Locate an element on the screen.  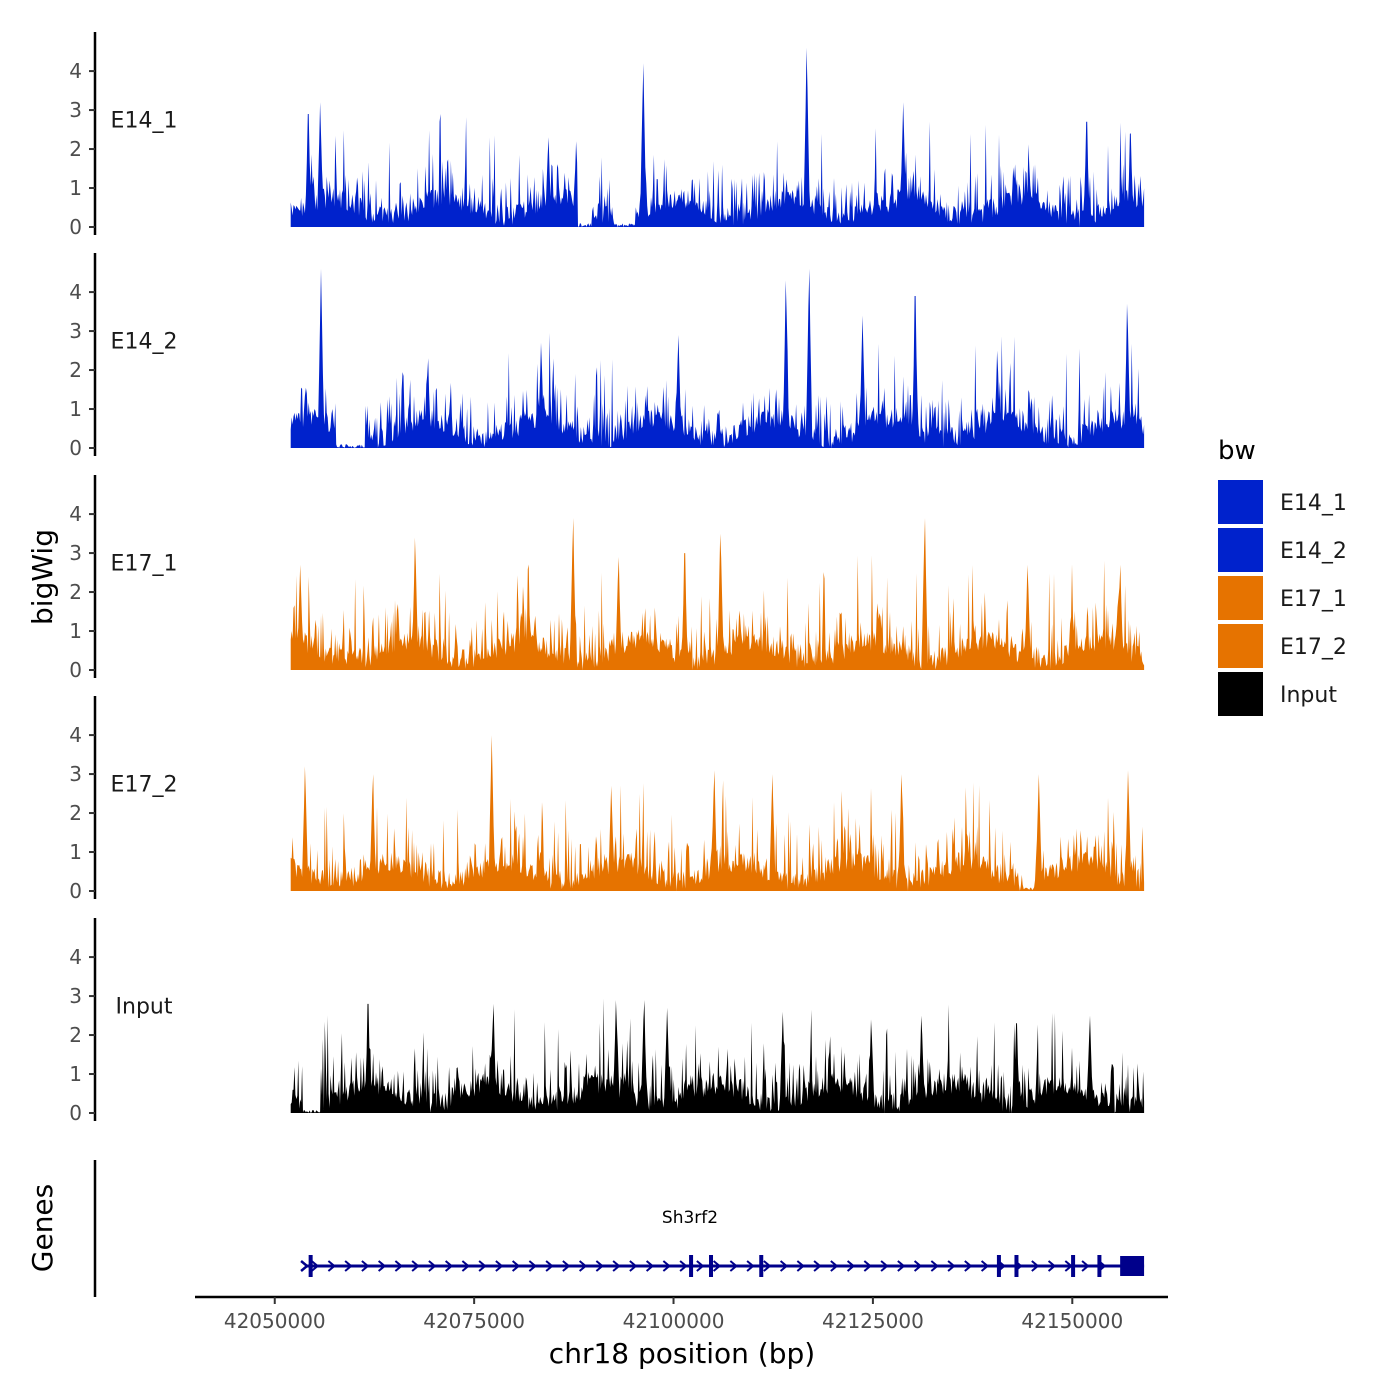
legend-item-Input: Input is located at coordinates (1277, 694).